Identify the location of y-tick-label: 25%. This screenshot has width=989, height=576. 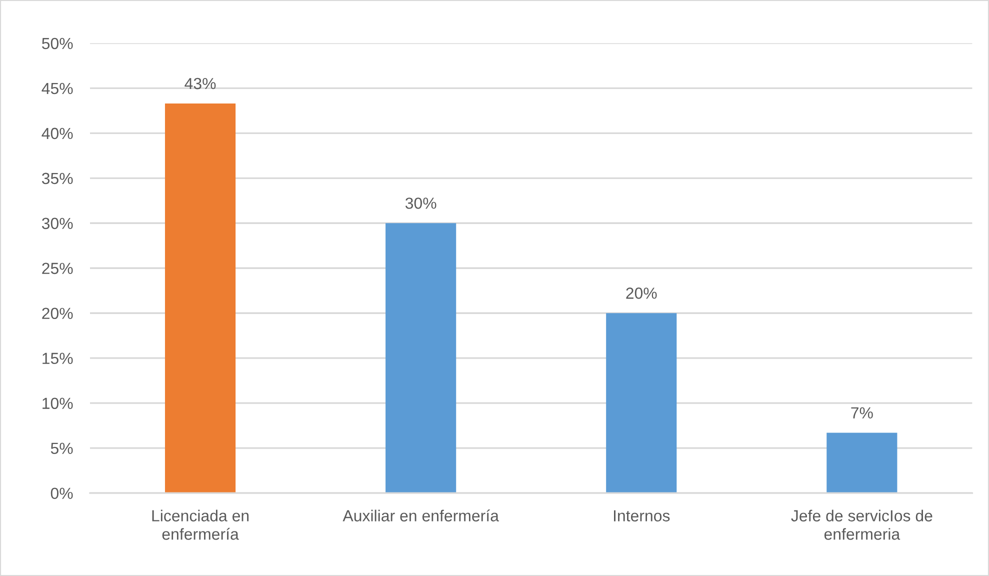
(57, 268).